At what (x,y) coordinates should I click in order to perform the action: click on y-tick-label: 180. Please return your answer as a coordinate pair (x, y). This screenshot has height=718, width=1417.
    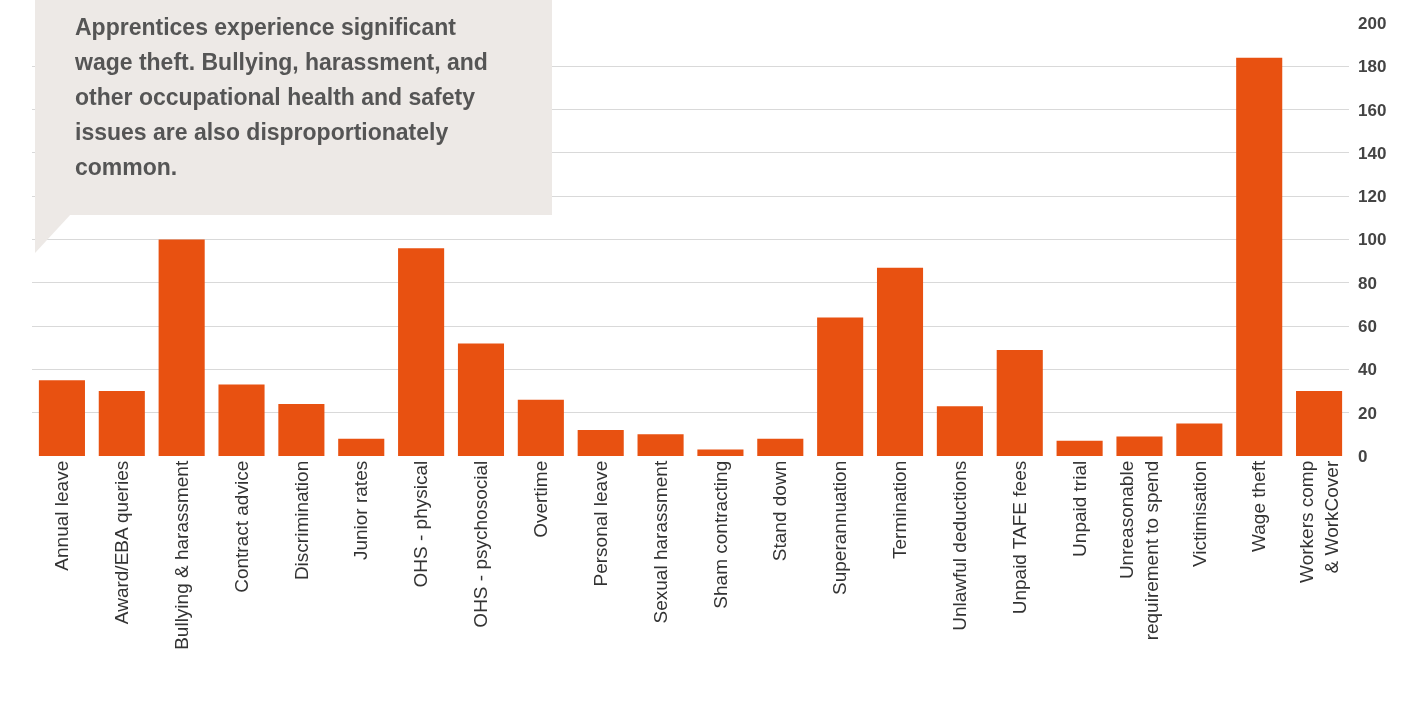
    Looking at the image, I should click on (1372, 67).